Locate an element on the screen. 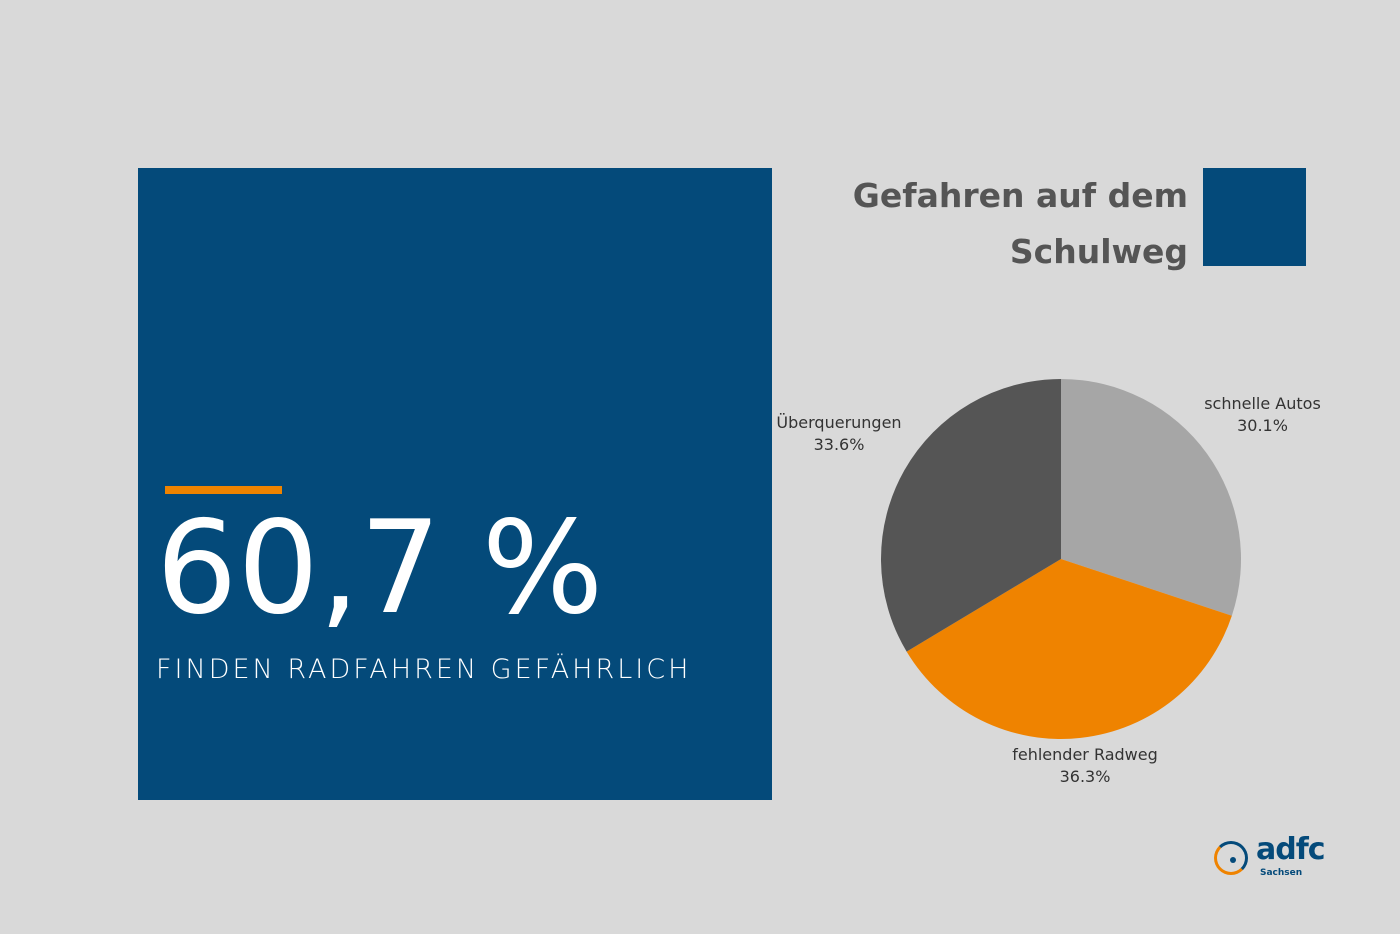 The image size is (1400, 934). slice-label-fehlender-radweg: fehlender Radweg 36.3% is located at coordinates (1085, 766).